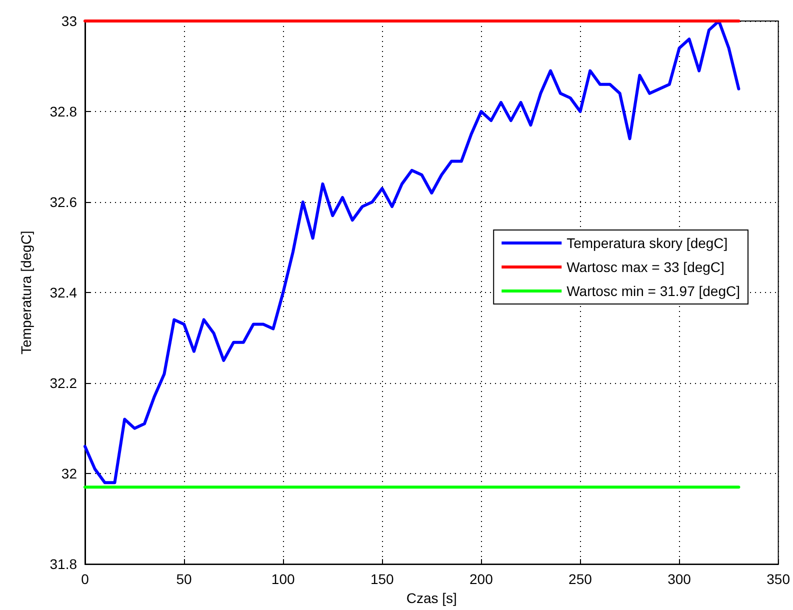 This screenshot has height=610, width=793. I want to click on x-tick-label: 50, so click(184, 579).